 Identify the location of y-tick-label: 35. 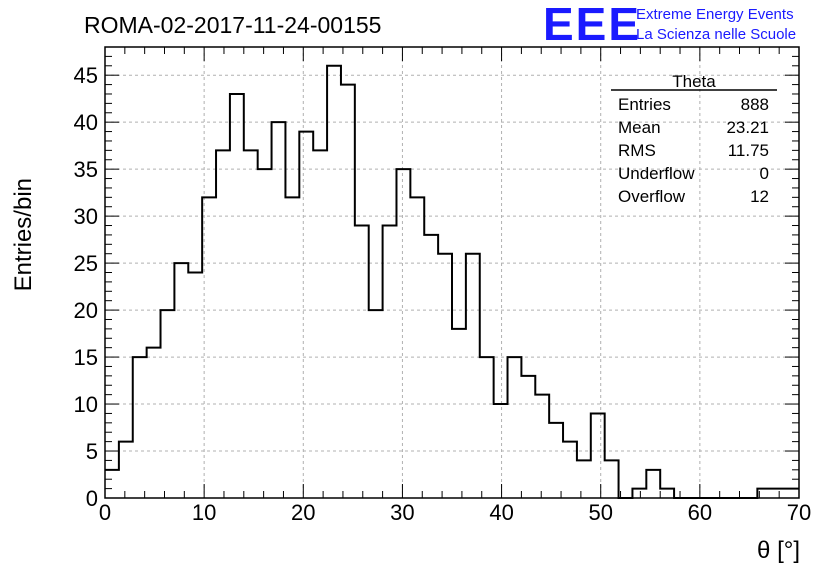
(86, 169).